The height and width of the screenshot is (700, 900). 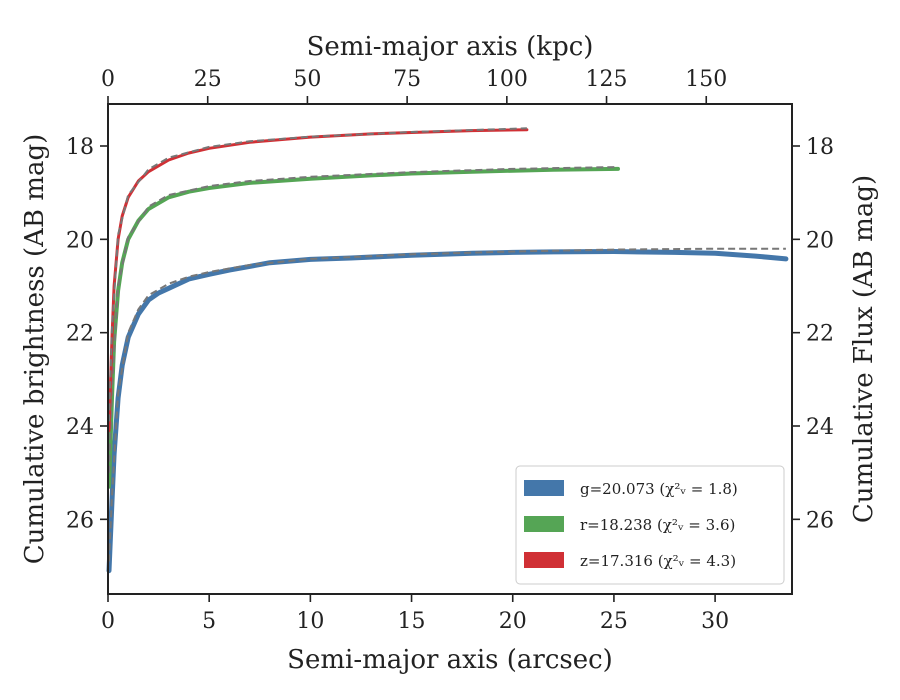 What do you see at coordinates (80, 147) in the screenshot?
I see `y-tick-label-left: 18` at bounding box center [80, 147].